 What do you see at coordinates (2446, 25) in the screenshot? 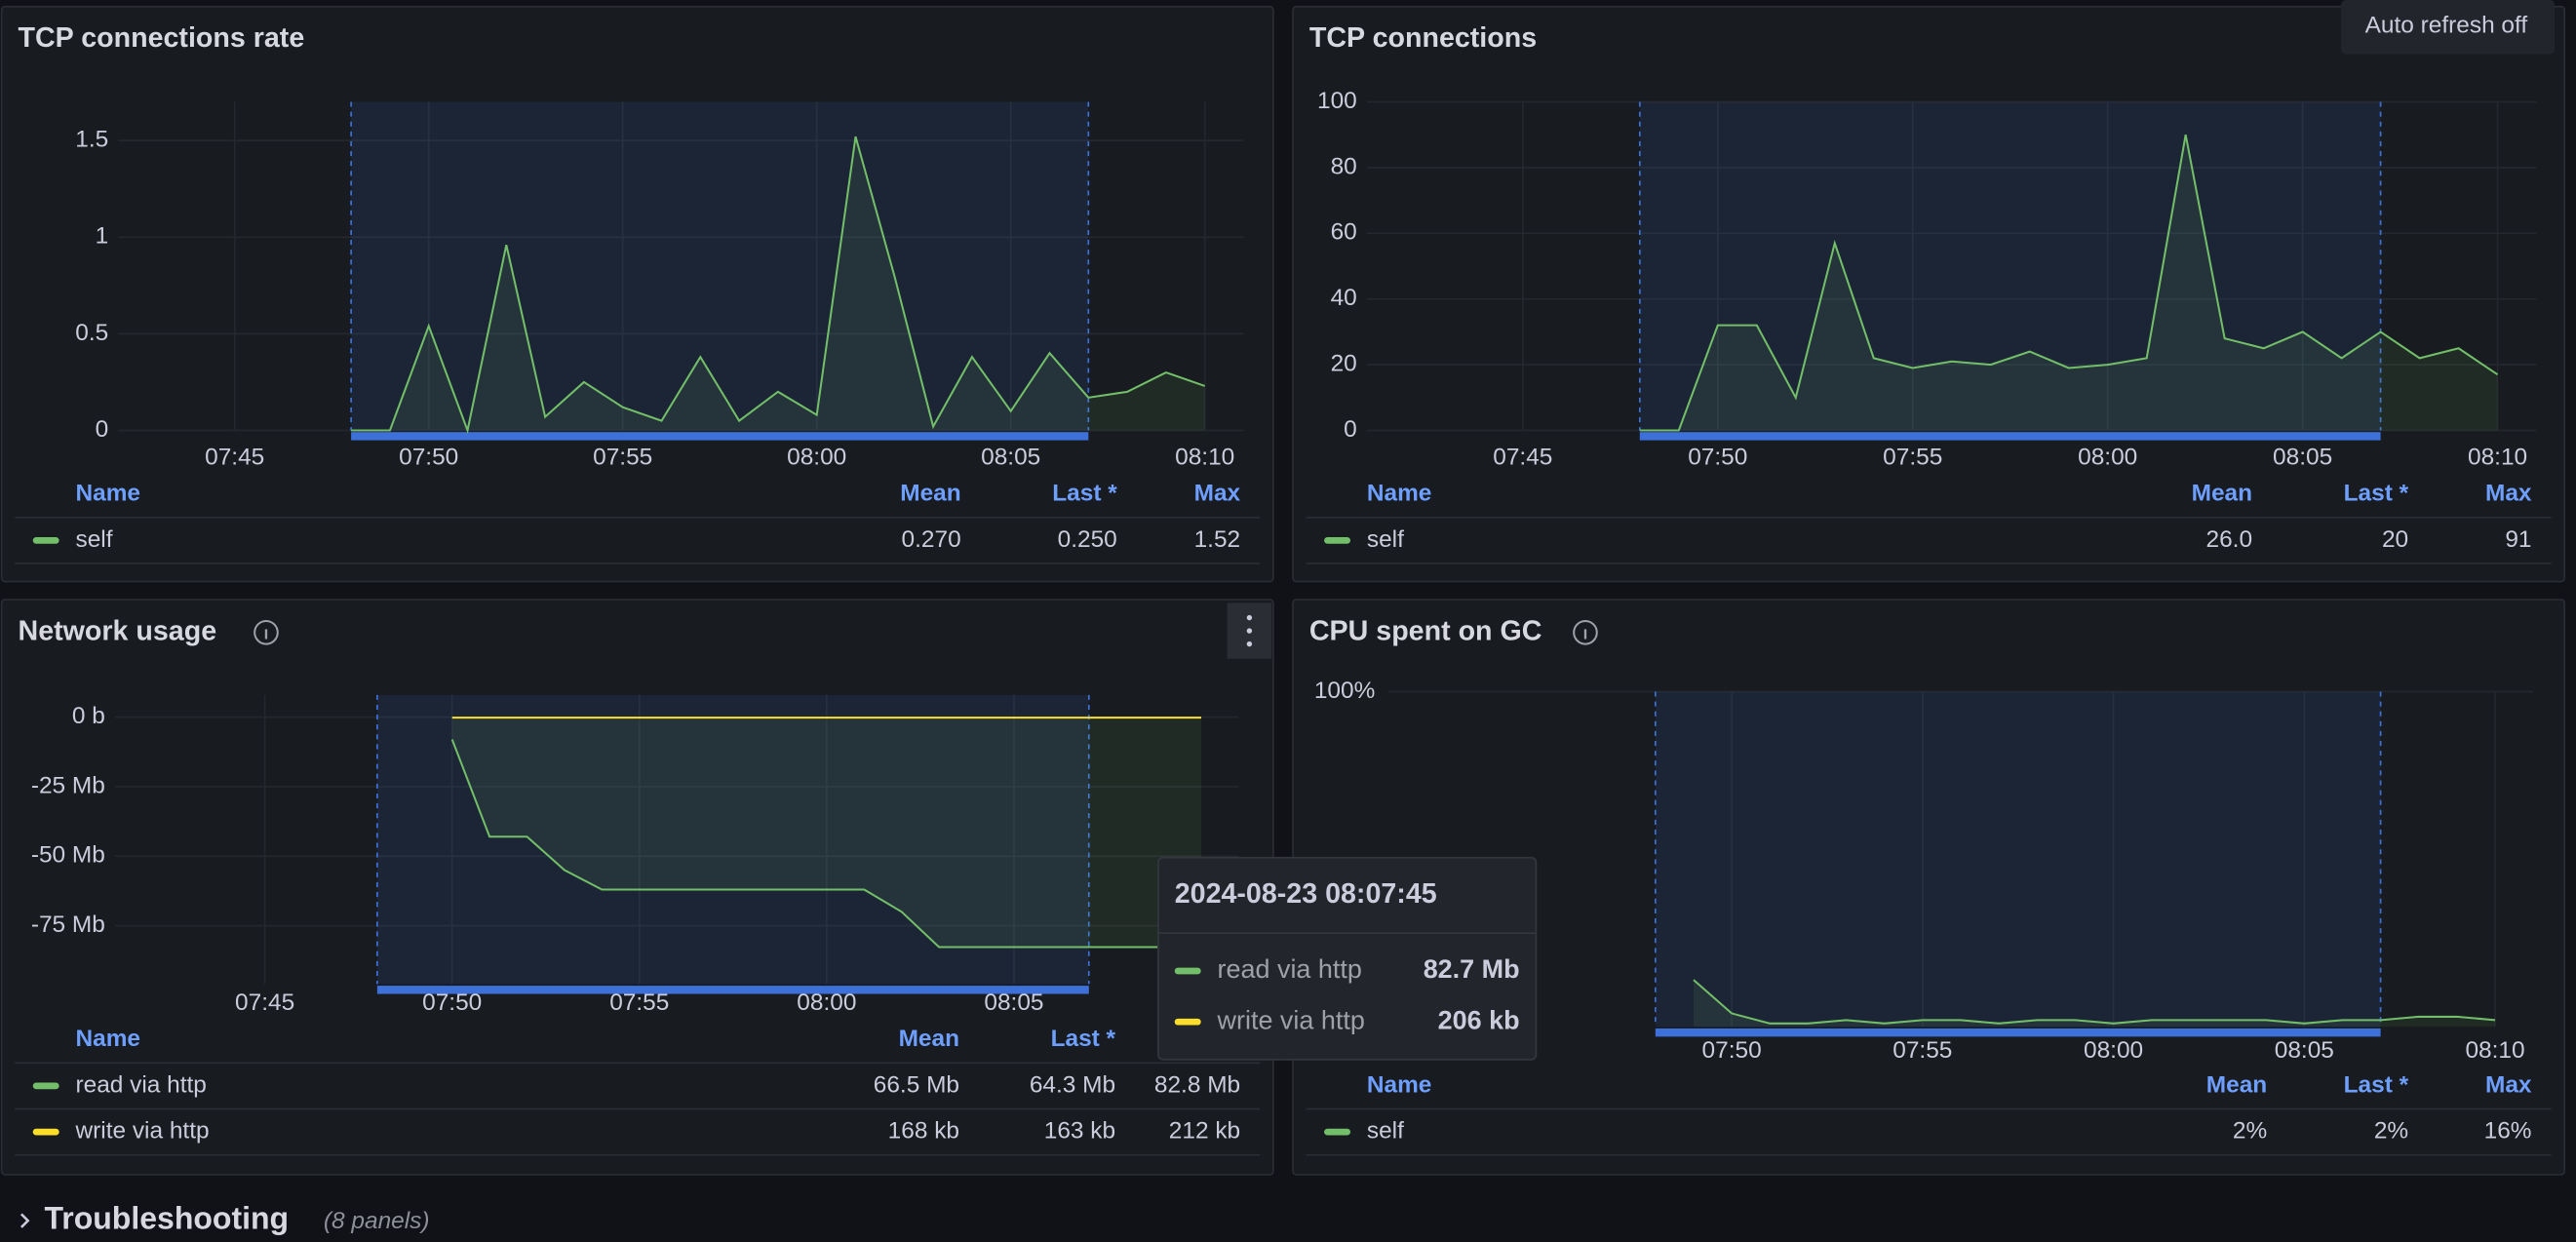
I see `auto-refresh-label: Auto refresh off` at bounding box center [2446, 25].